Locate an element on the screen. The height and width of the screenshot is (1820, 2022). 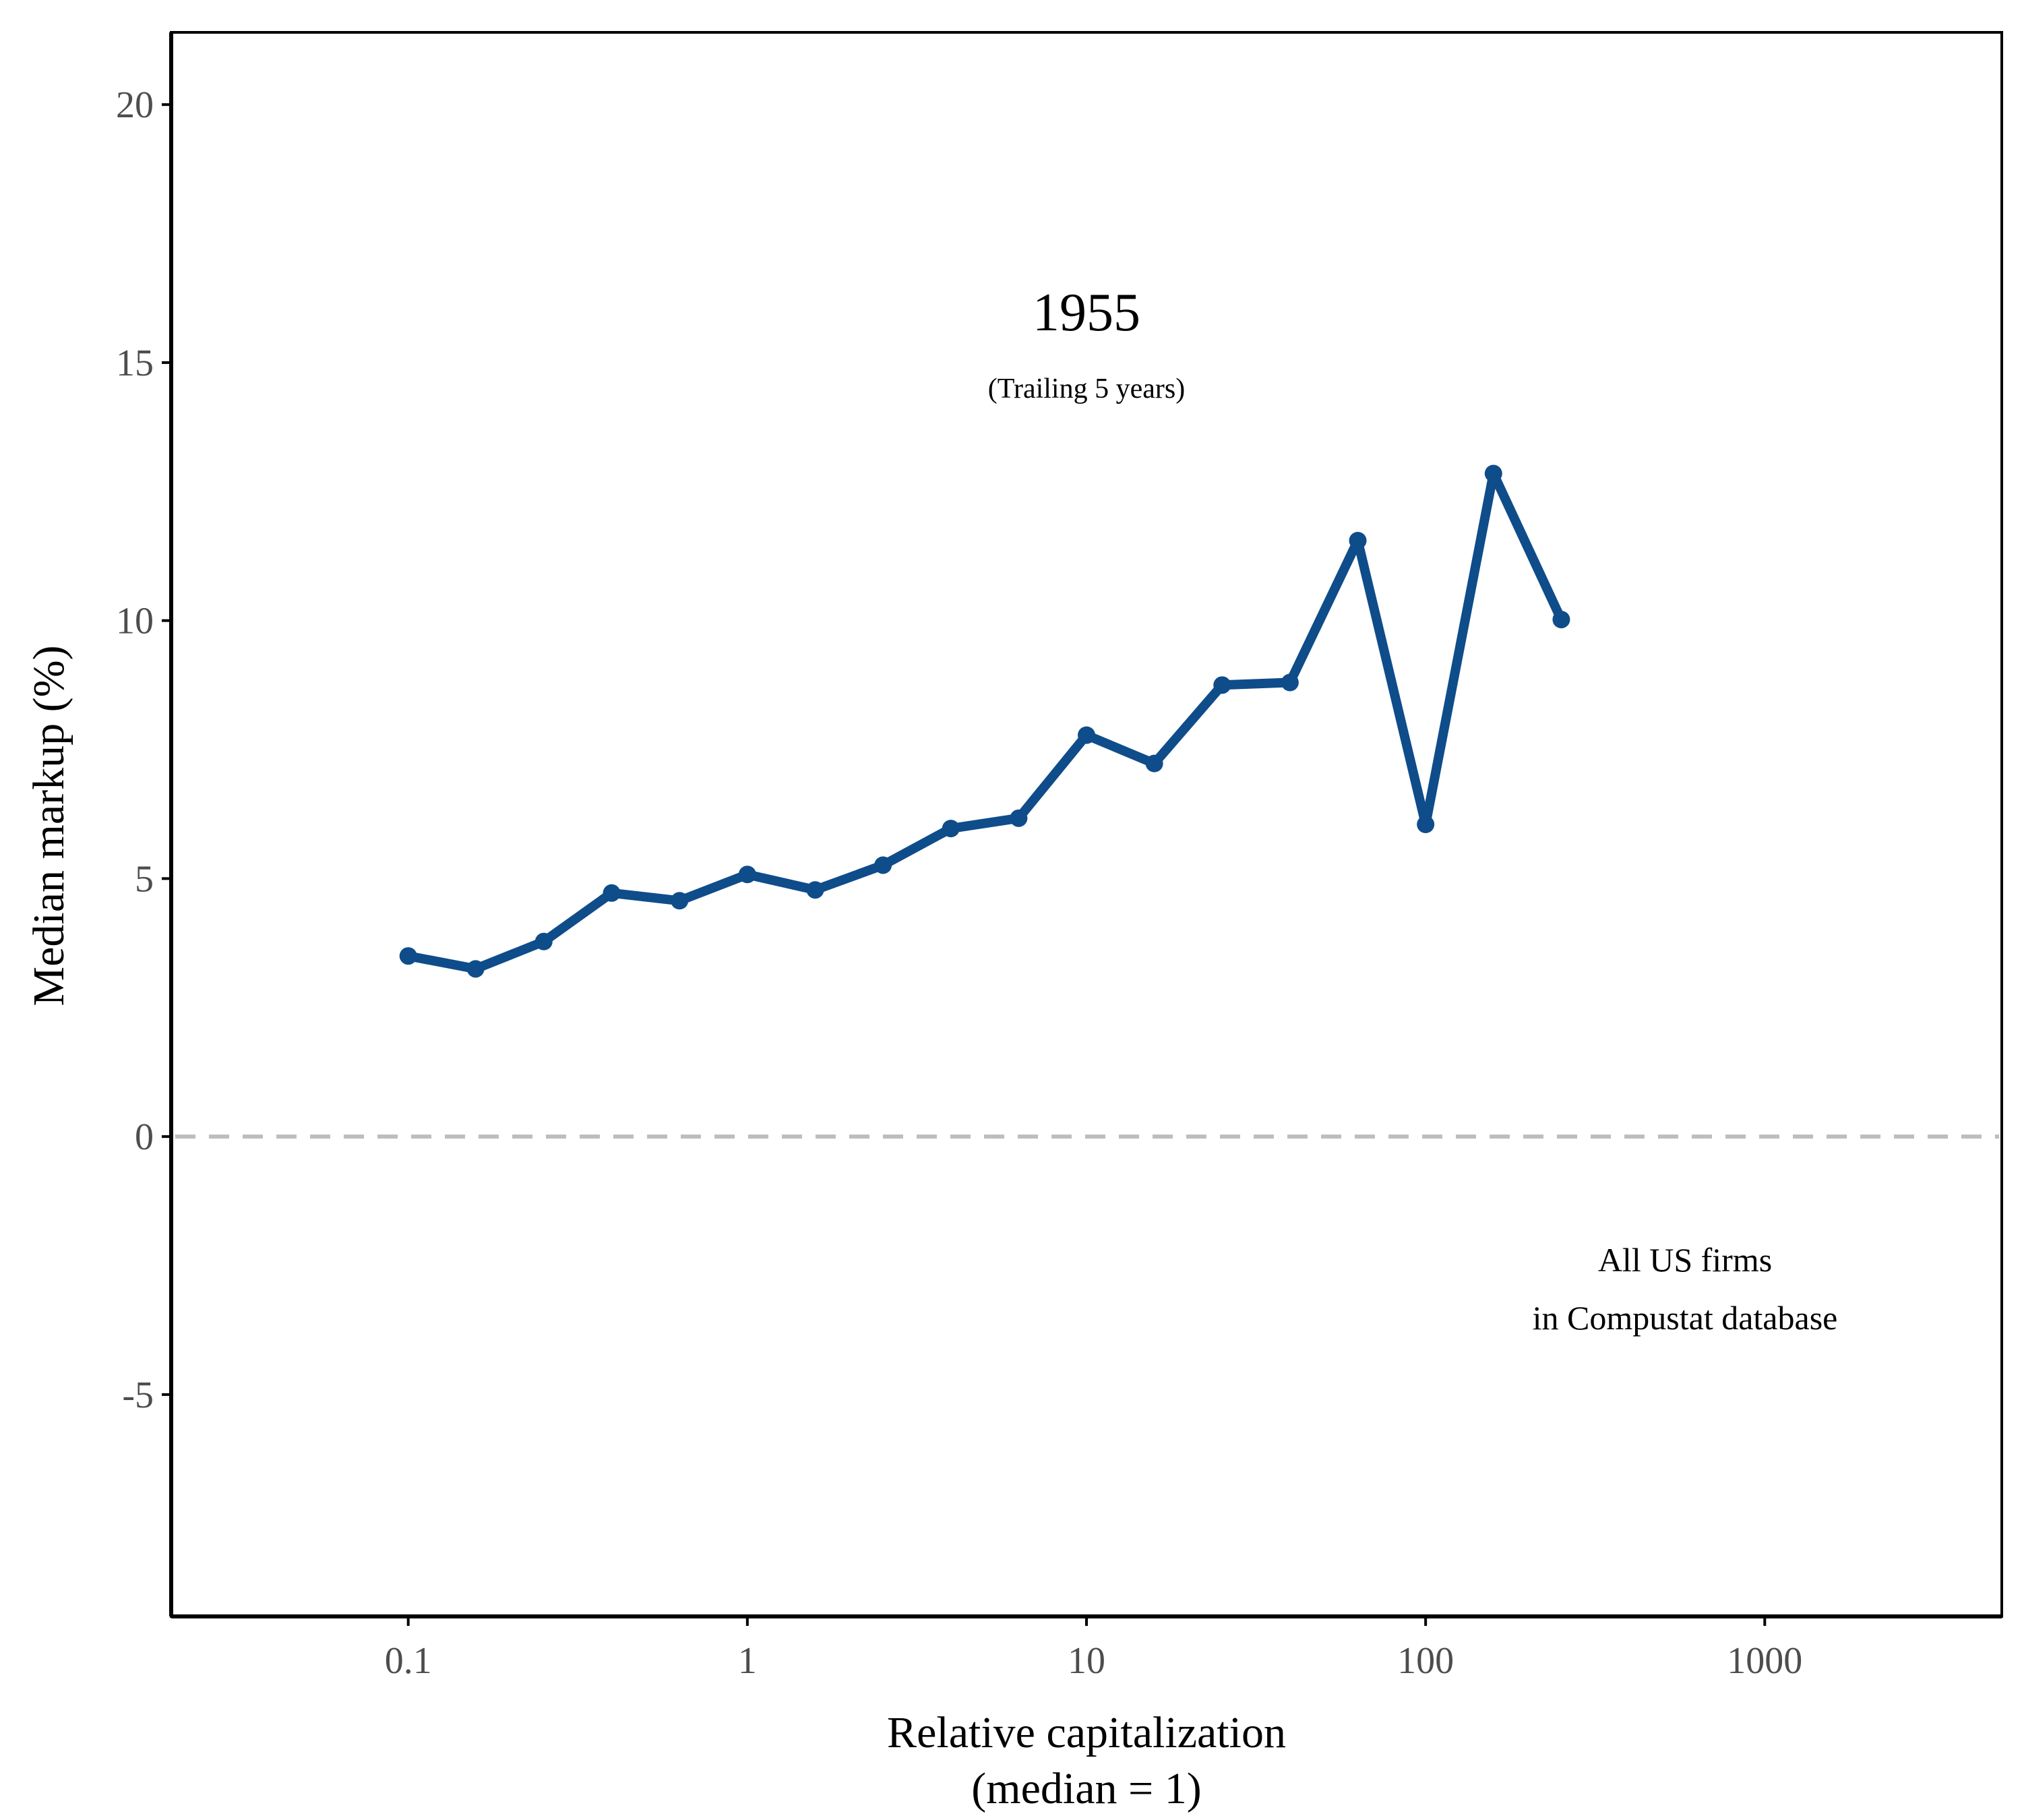
y-tick-label: 0 is located at coordinates (144, 1137).